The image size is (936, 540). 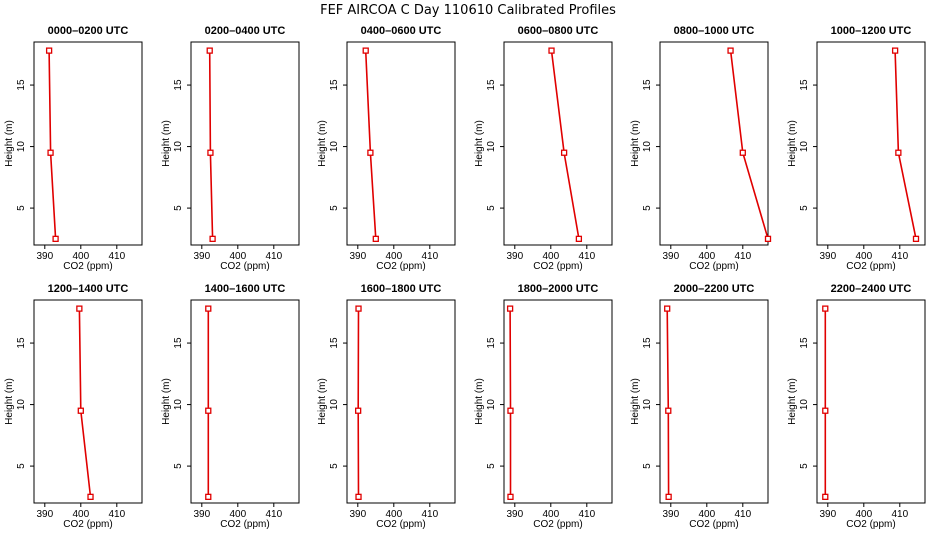 What do you see at coordinates (401, 289) in the screenshot?
I see `panel-title: 1600–1800 UTC` at bounding box center [401, 289].